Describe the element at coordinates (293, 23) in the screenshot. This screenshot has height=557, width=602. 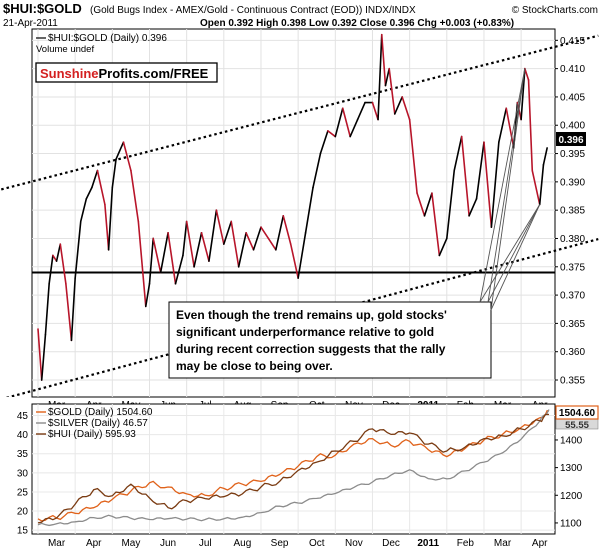
I see `high-value: 0.398` at that location.